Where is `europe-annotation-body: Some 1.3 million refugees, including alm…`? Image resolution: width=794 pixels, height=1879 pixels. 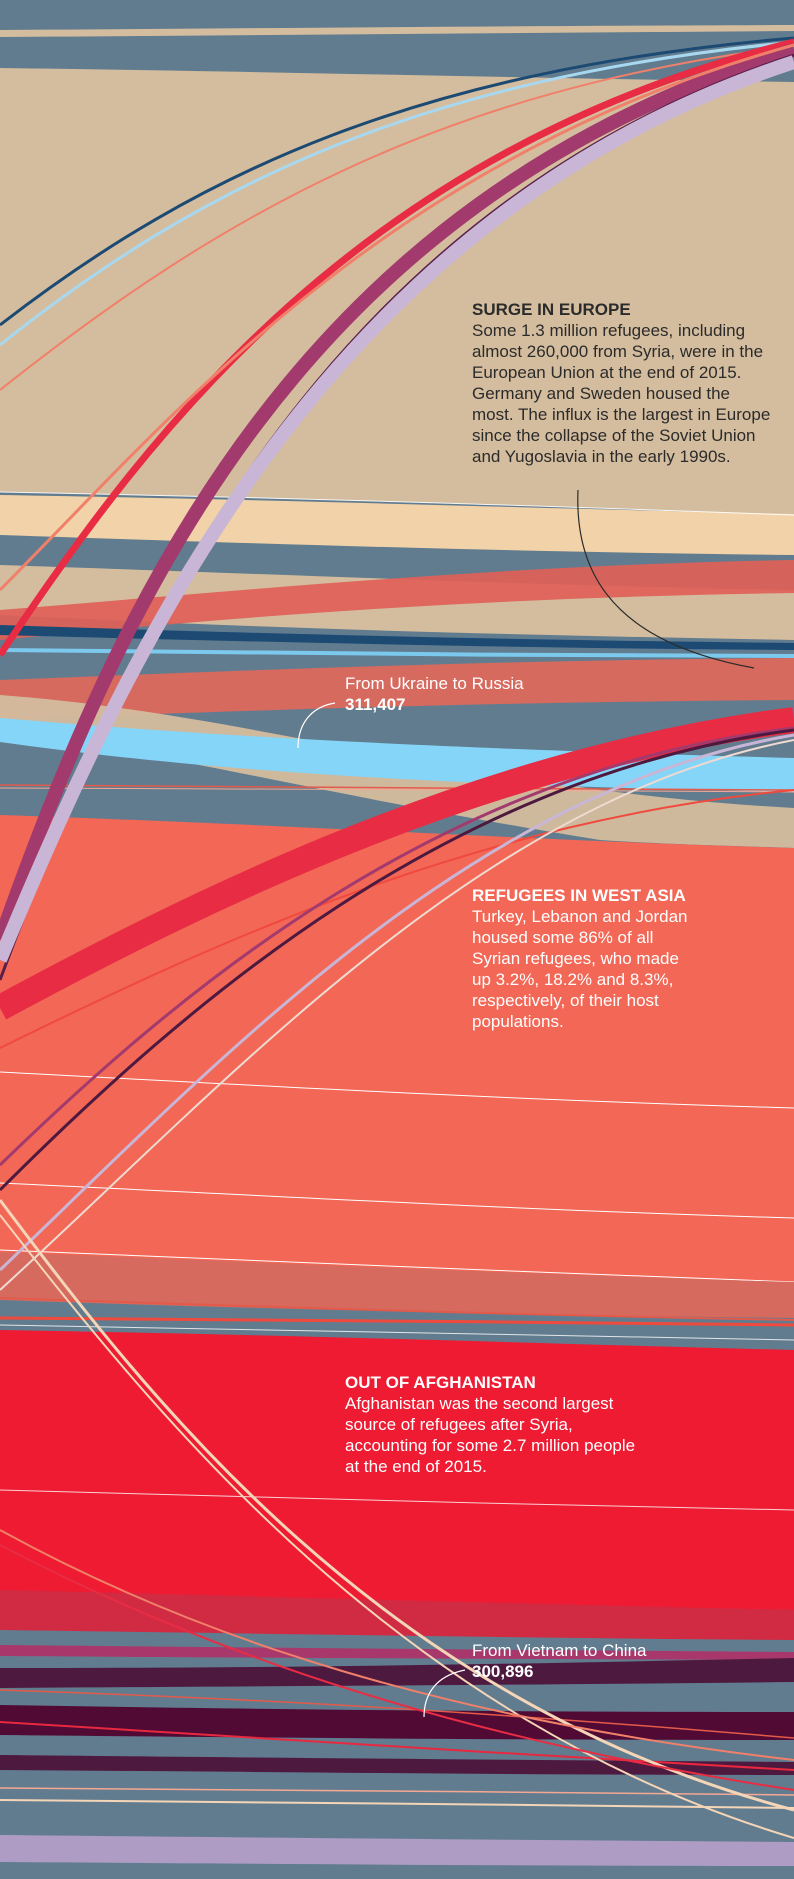 europe-annotation-body: Some 1.3 million refugees, including alm… is located at coordinates (621, 393).